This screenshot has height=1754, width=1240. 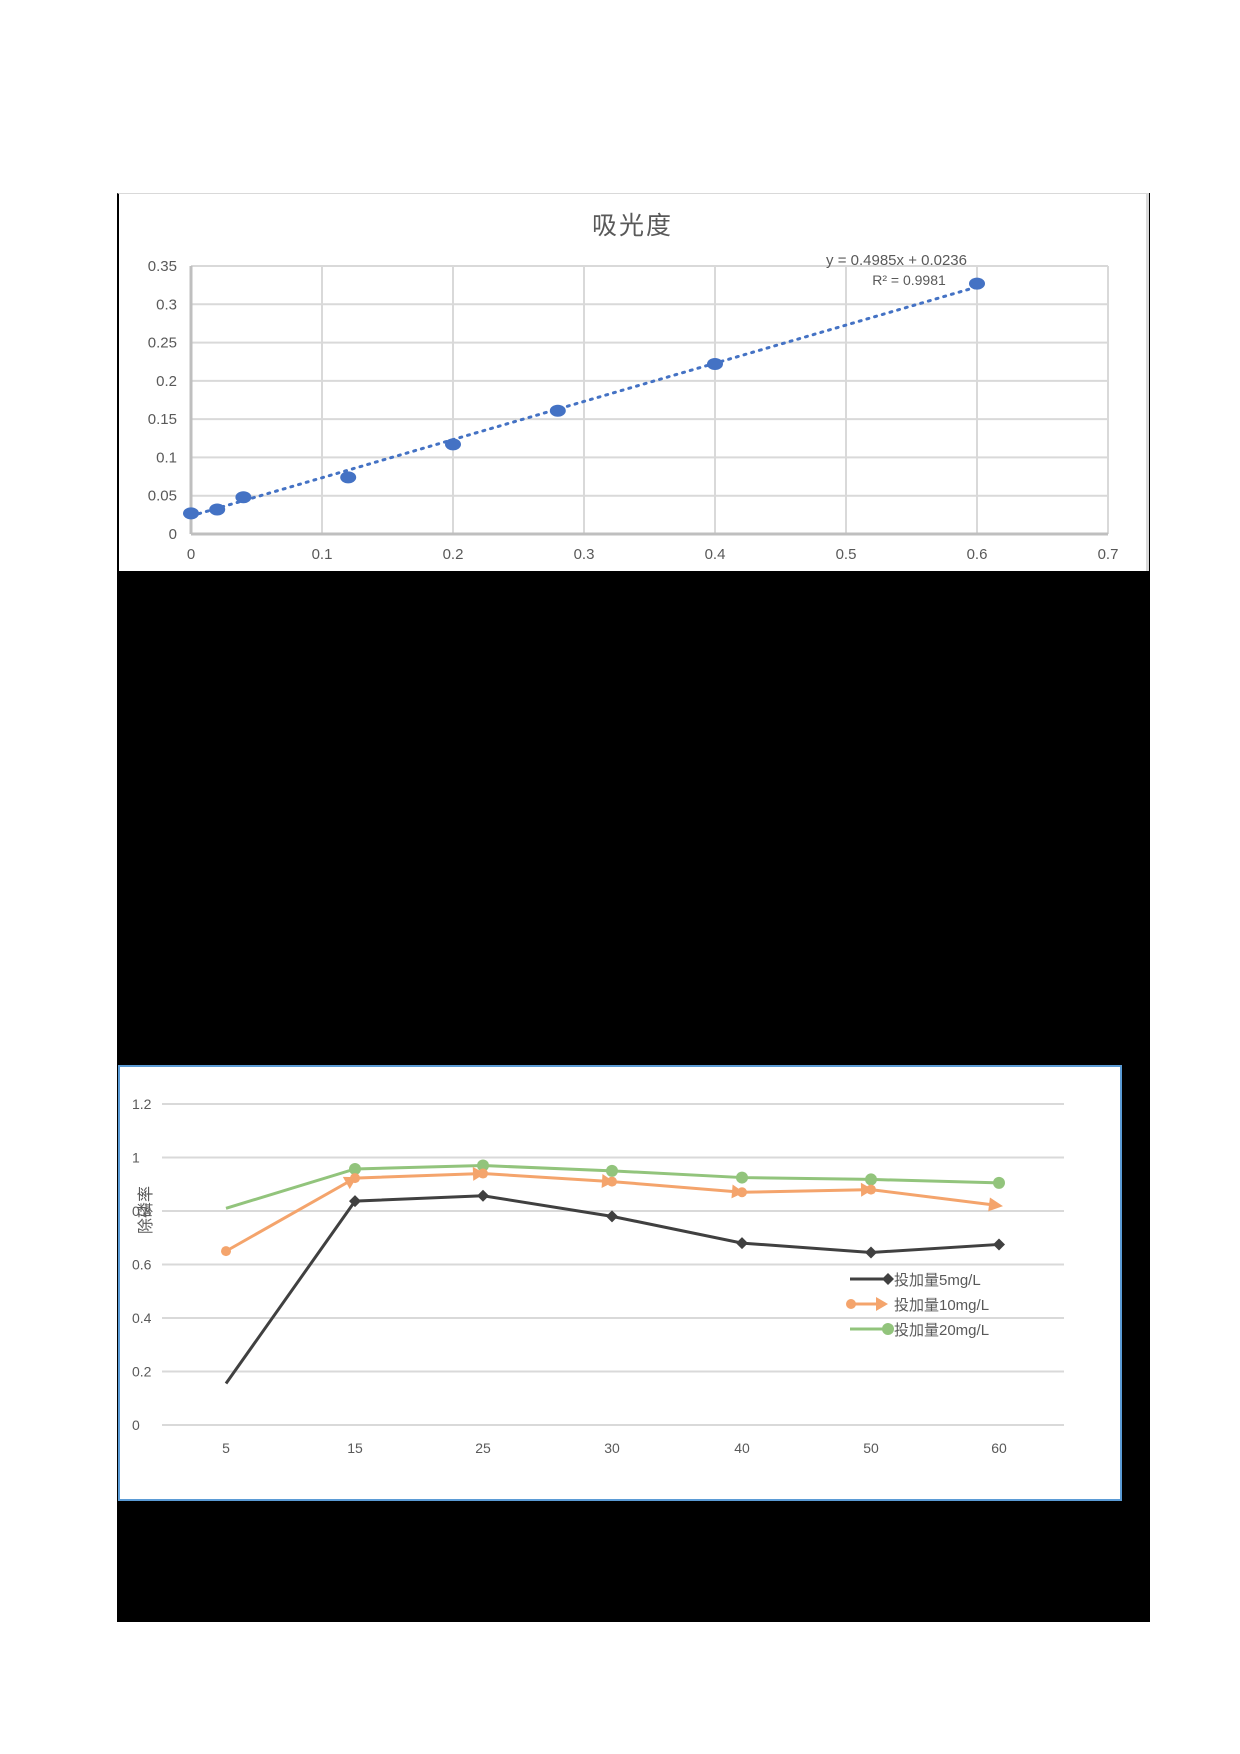 I want to click on x-tick-label: 0.1, so click(x=322, y=554).